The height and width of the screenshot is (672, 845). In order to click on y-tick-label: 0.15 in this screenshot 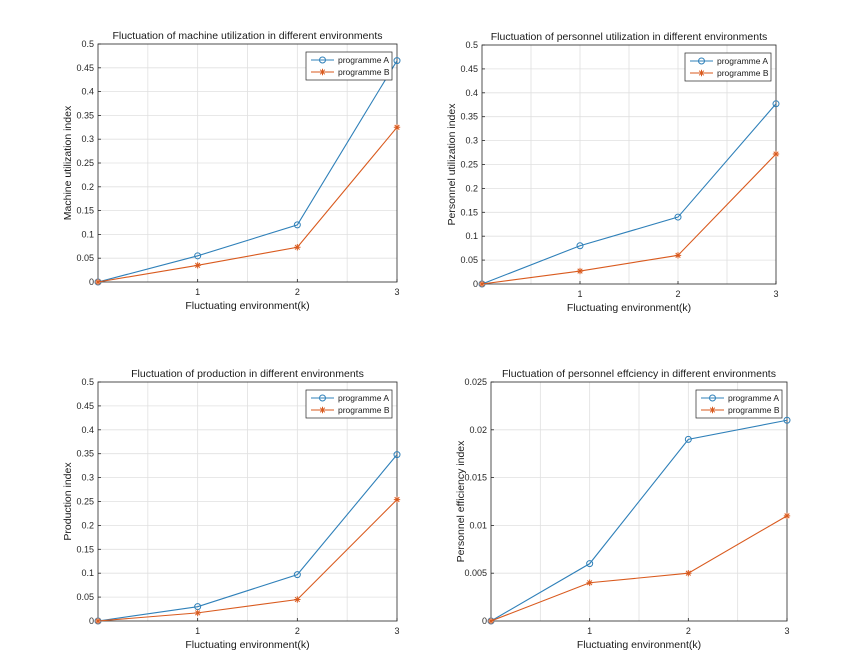, I will do `click(85, 549)`.